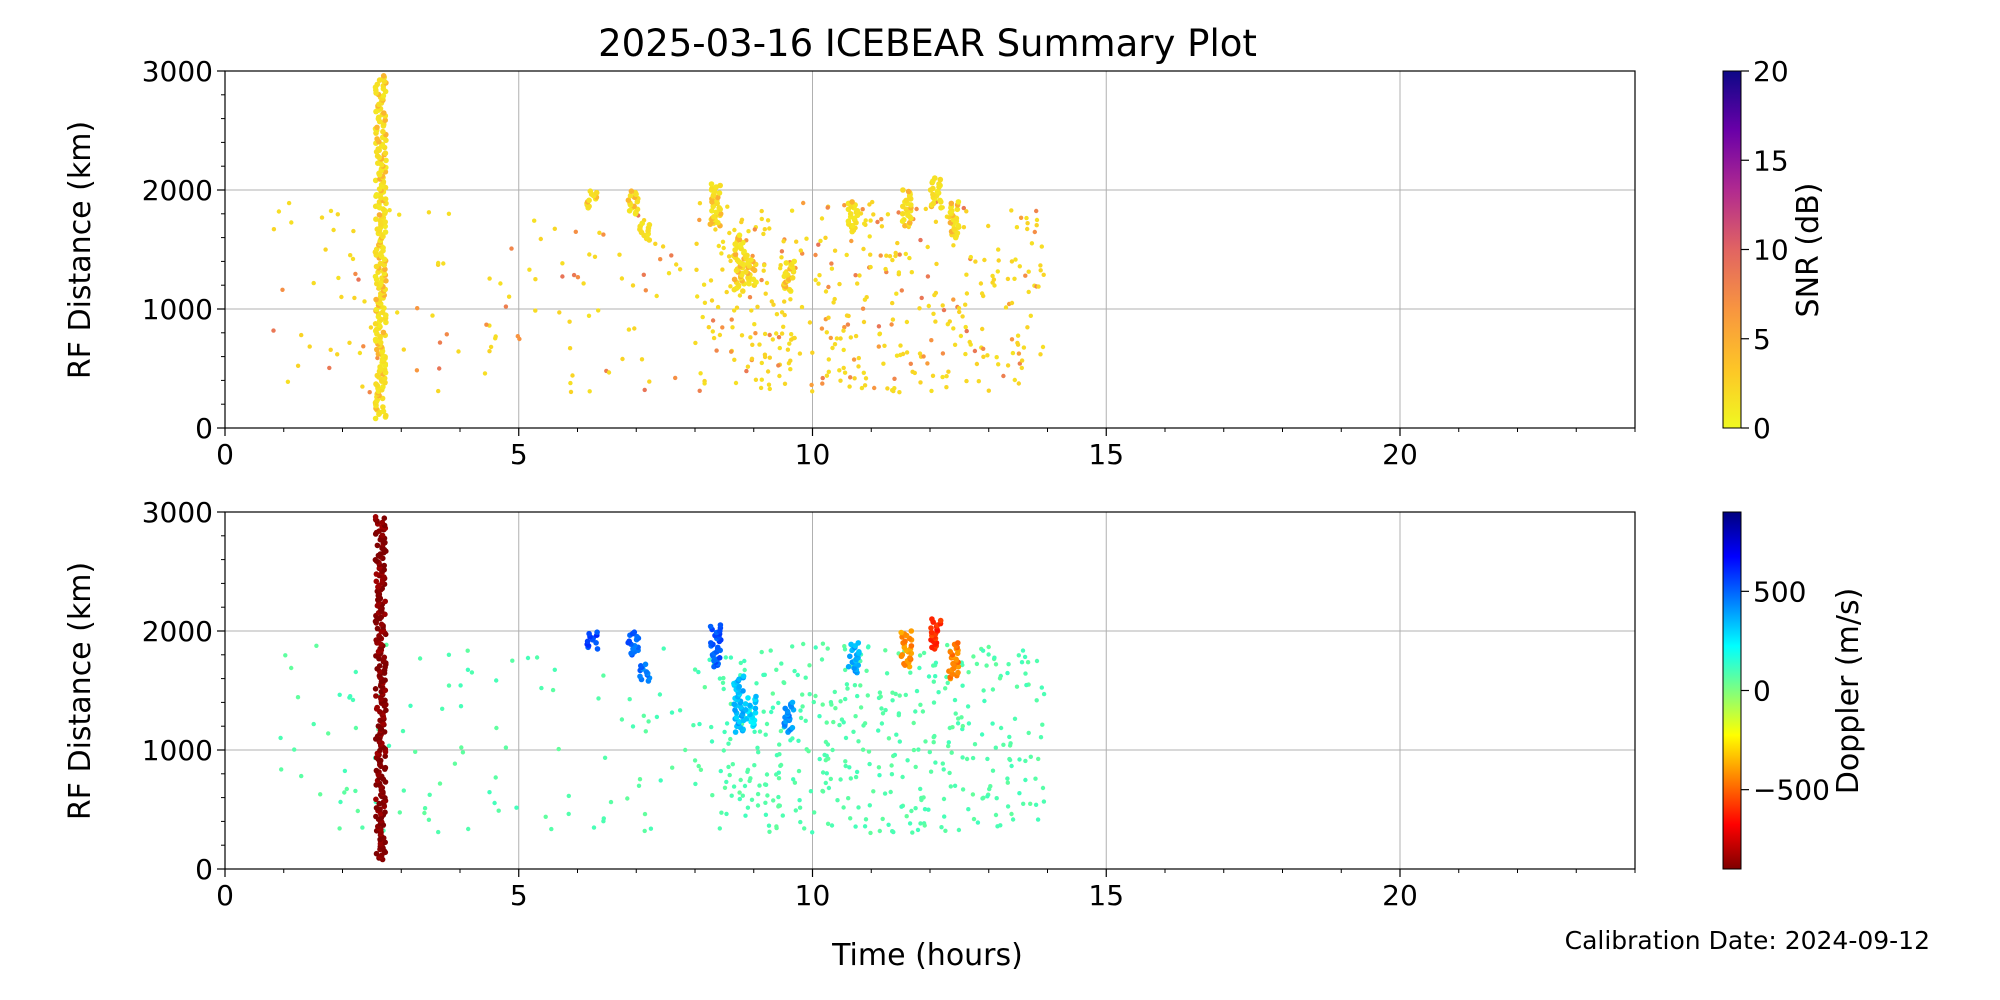 The height and width of the screenshot is (1000, 2000). I want to click on doppler-points, so click(662, 688).